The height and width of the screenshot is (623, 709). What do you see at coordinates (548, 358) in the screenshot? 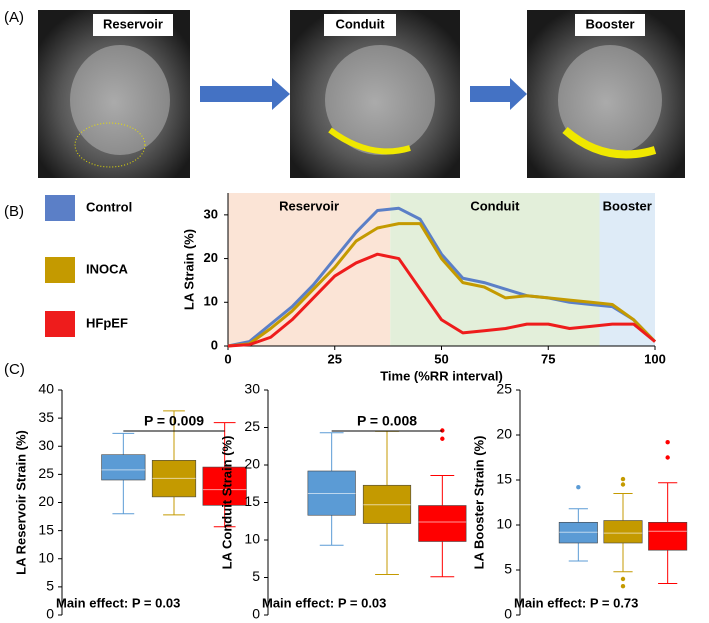
I see `x-tick-label: 75` at bounding box center [548, 358].